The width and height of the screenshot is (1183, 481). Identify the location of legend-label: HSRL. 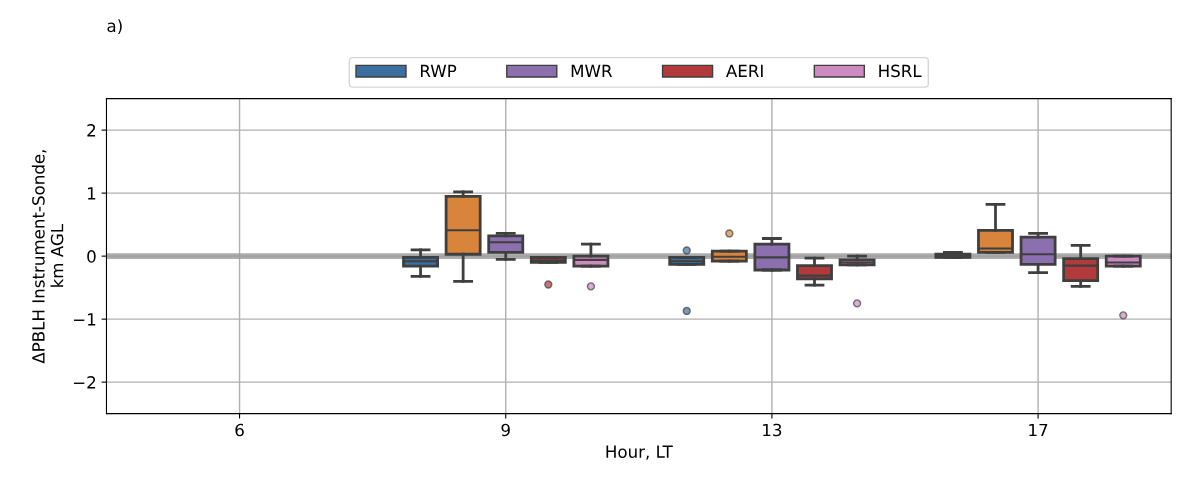
(900, 71).